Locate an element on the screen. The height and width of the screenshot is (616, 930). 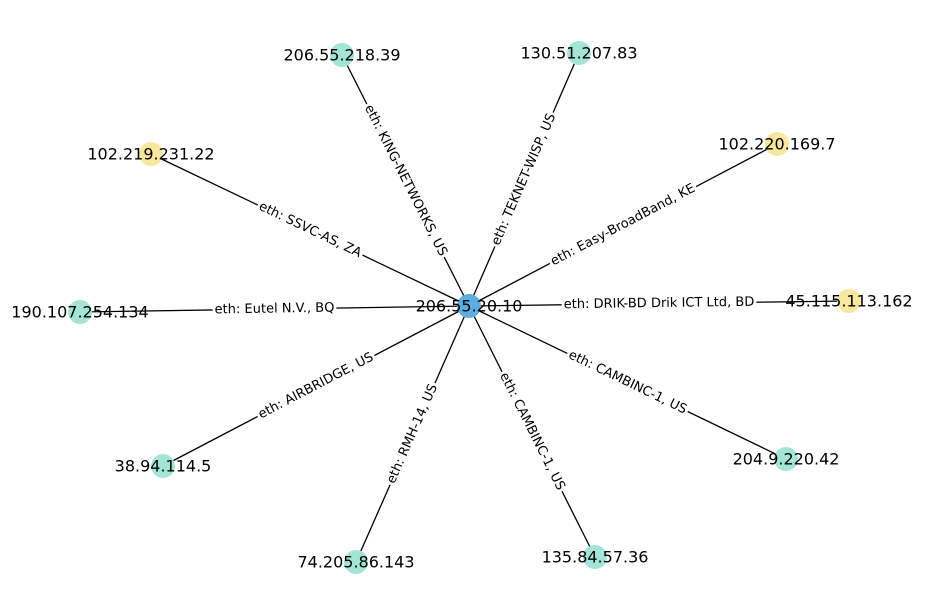
edge-label-text: eth: Eutel N.V., BQ is located at coordinates (275, 309).